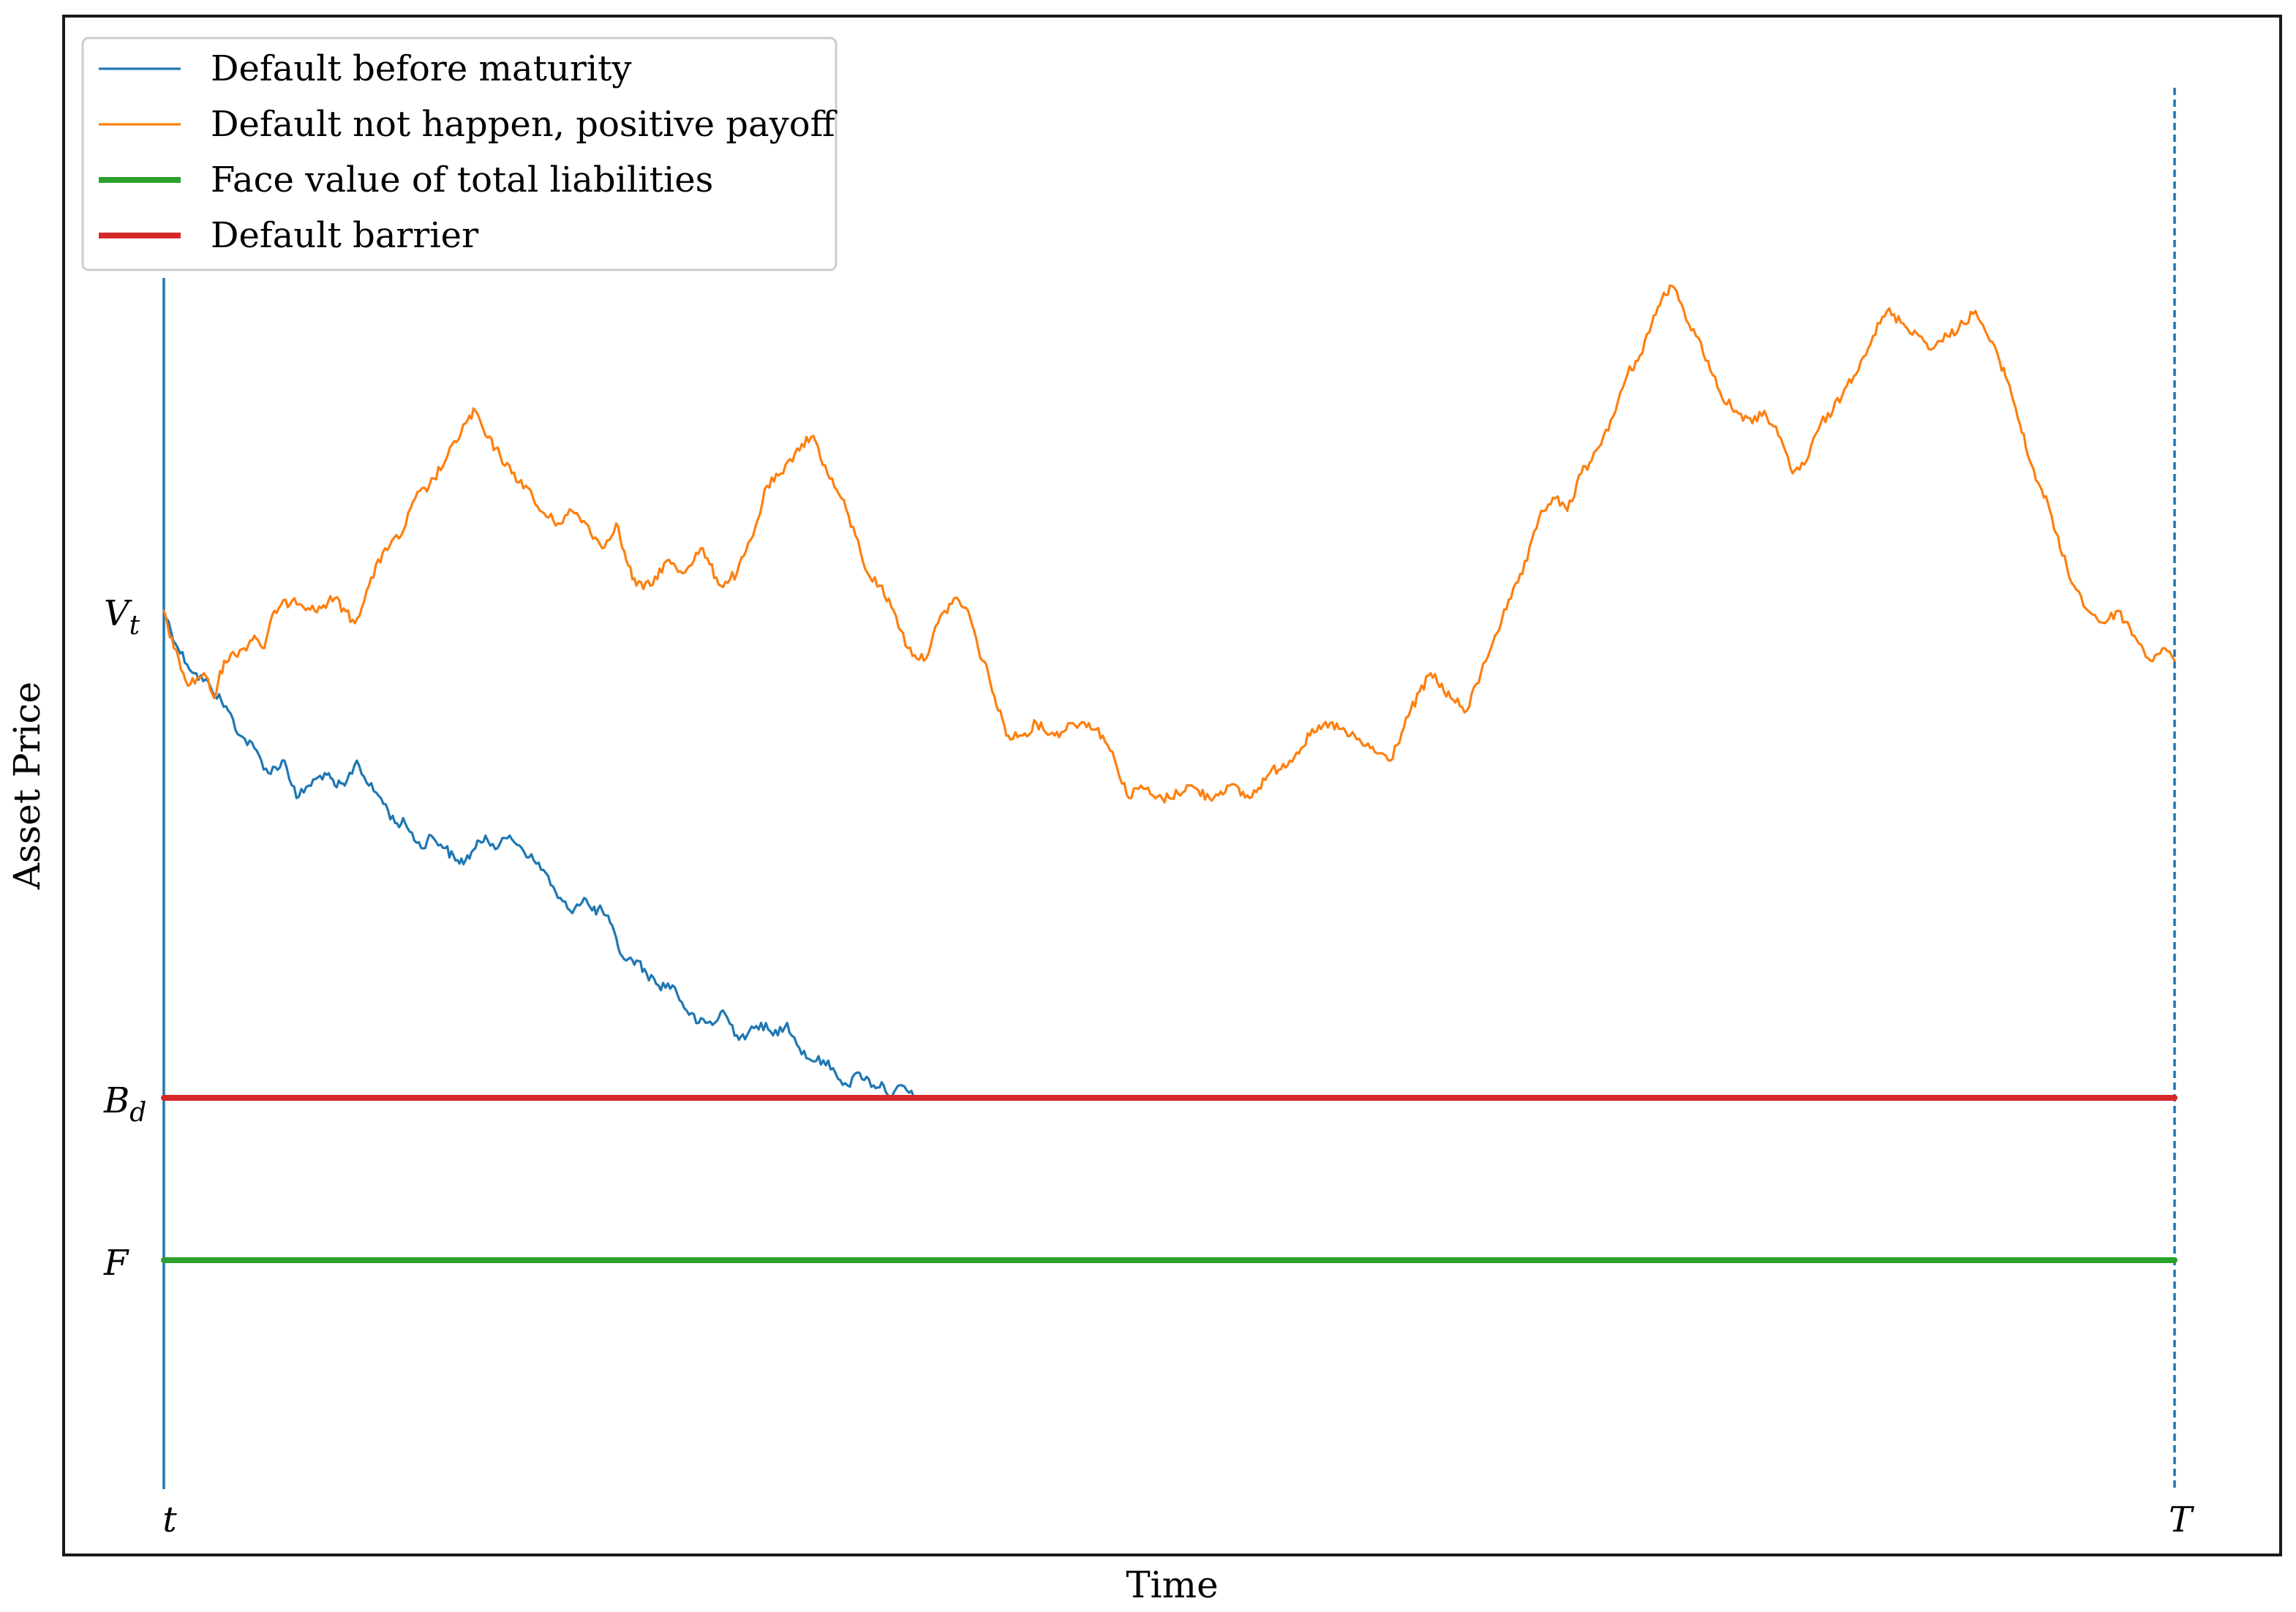 The width and height of the screenshot is (2296, 1612). I want to click on legend-label-2: Default not happen, positive payoff, so click(524, 124).